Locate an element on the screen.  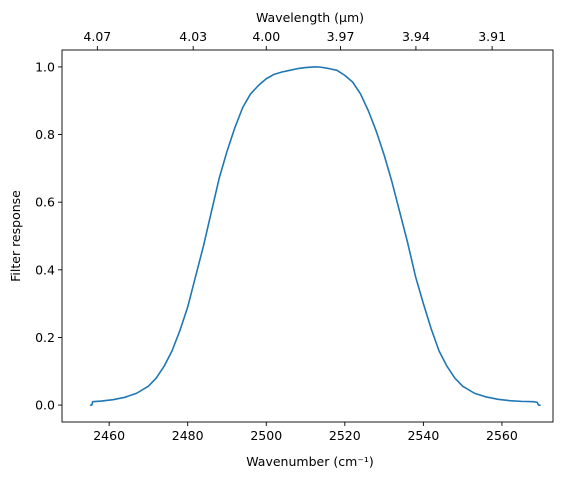
x2-axis-title: Wavelength (μm) is located at coordinates (310, 17).